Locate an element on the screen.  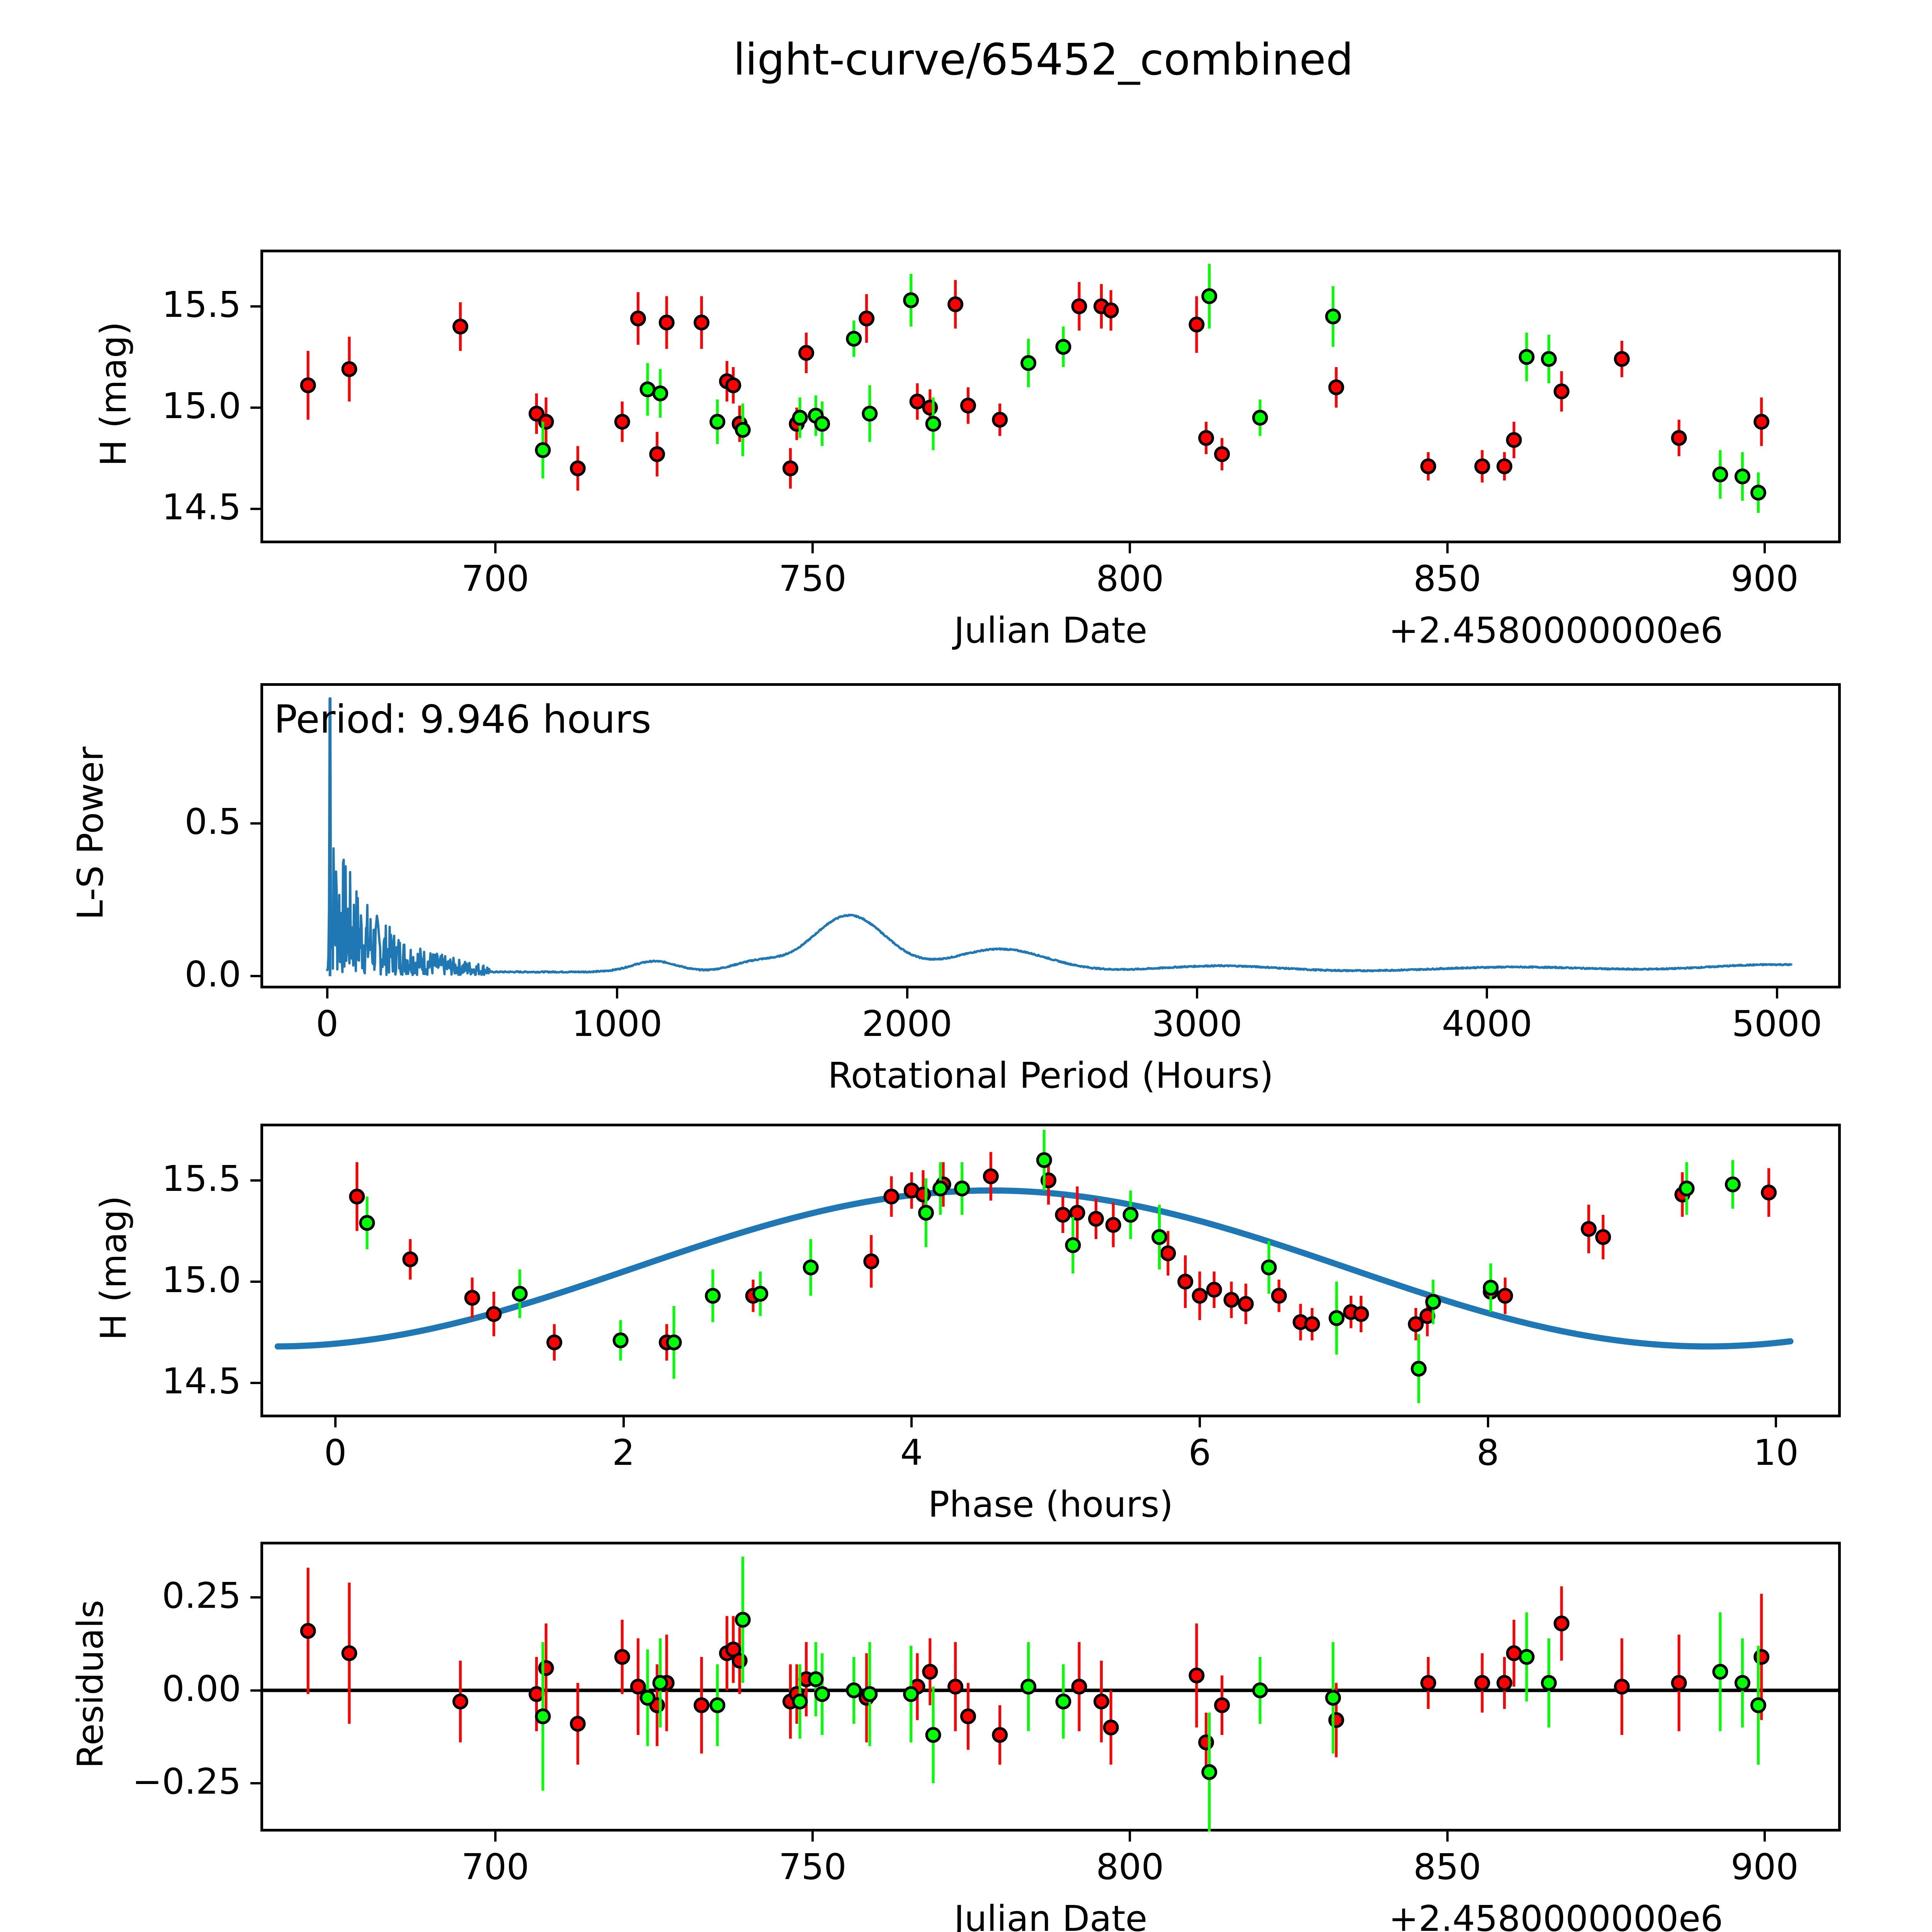
x-tick-label: 6 is located at coordinates (1199, 1453).